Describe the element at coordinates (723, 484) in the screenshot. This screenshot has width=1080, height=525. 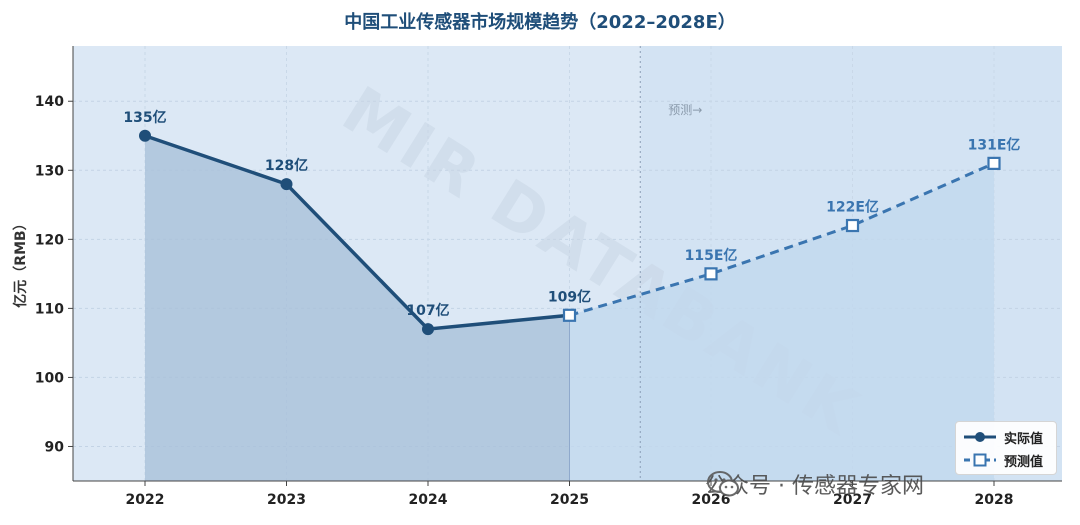
I see `wechat-icon` at that location.